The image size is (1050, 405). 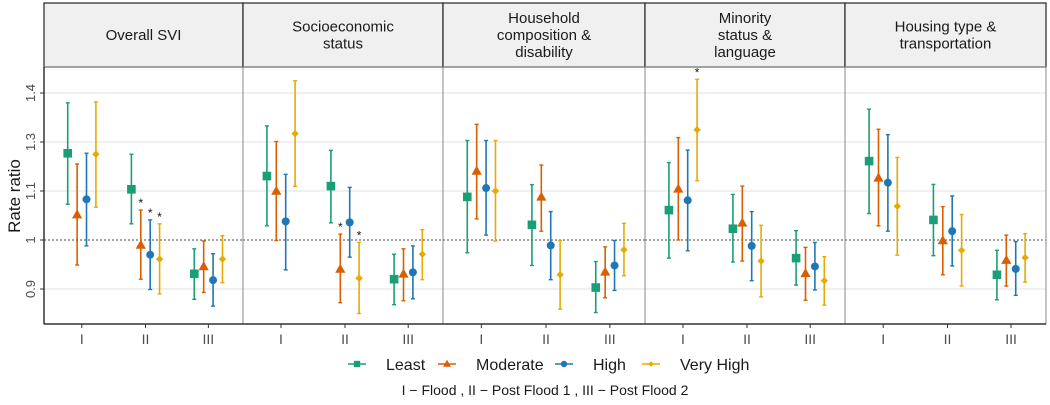 I want to click on y-axis: Rate ratio 0.9 1 1.1 1.3 1.4, so click(x=25, y=195).